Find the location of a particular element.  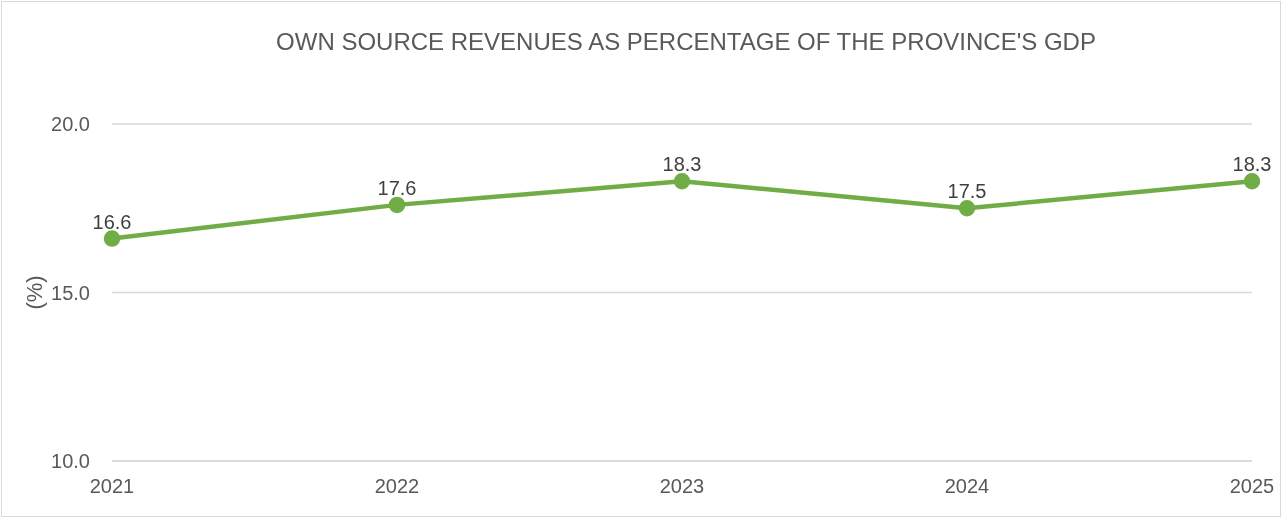

y-axis-title: (%) is located at coordinates (34, 292).